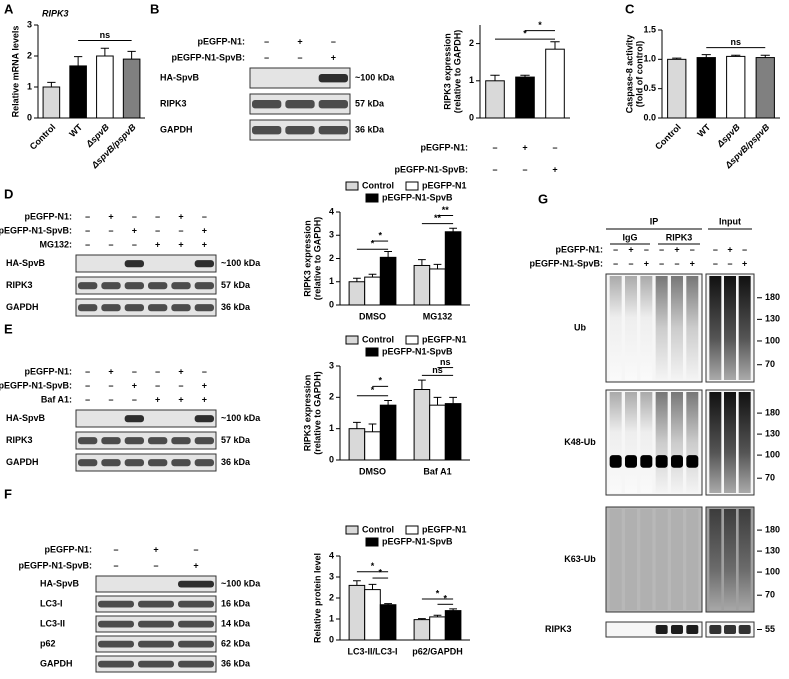  Describe the element at coordinates (176, 129) in the screenshot. I see `blot-row-label: GAPDH` at that location.